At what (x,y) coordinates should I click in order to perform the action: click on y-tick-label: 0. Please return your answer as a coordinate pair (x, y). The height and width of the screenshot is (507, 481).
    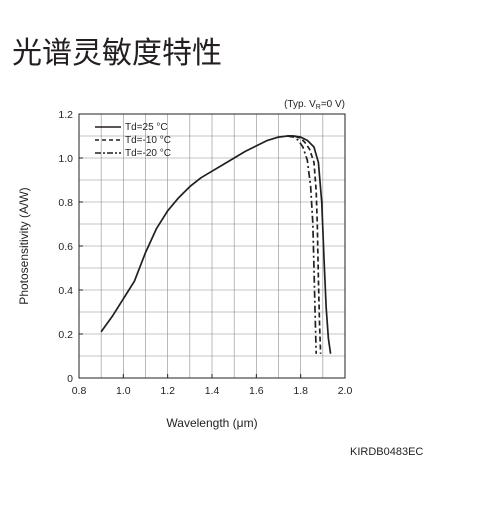
    Looking at the image, I should click on (70, 379).